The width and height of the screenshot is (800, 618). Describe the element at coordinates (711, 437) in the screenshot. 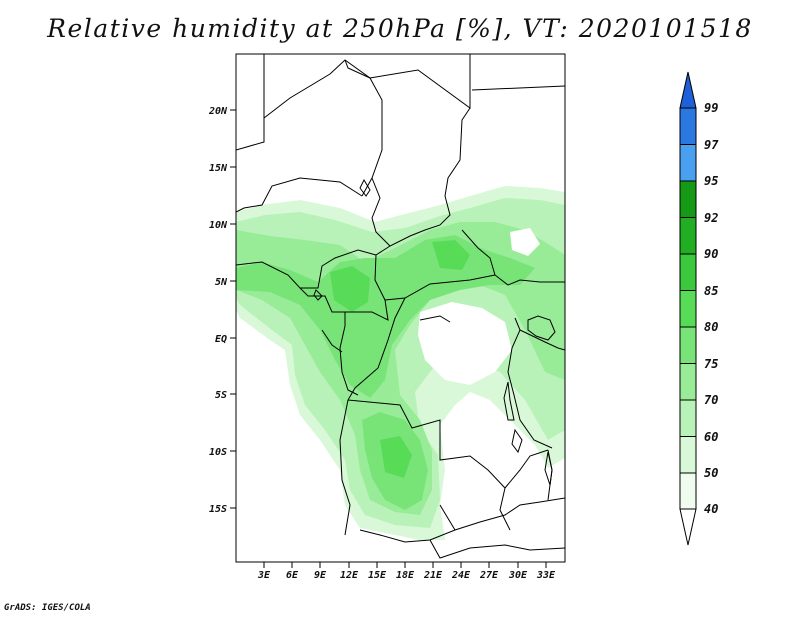

I see `colorbar-label: 60` at that location.